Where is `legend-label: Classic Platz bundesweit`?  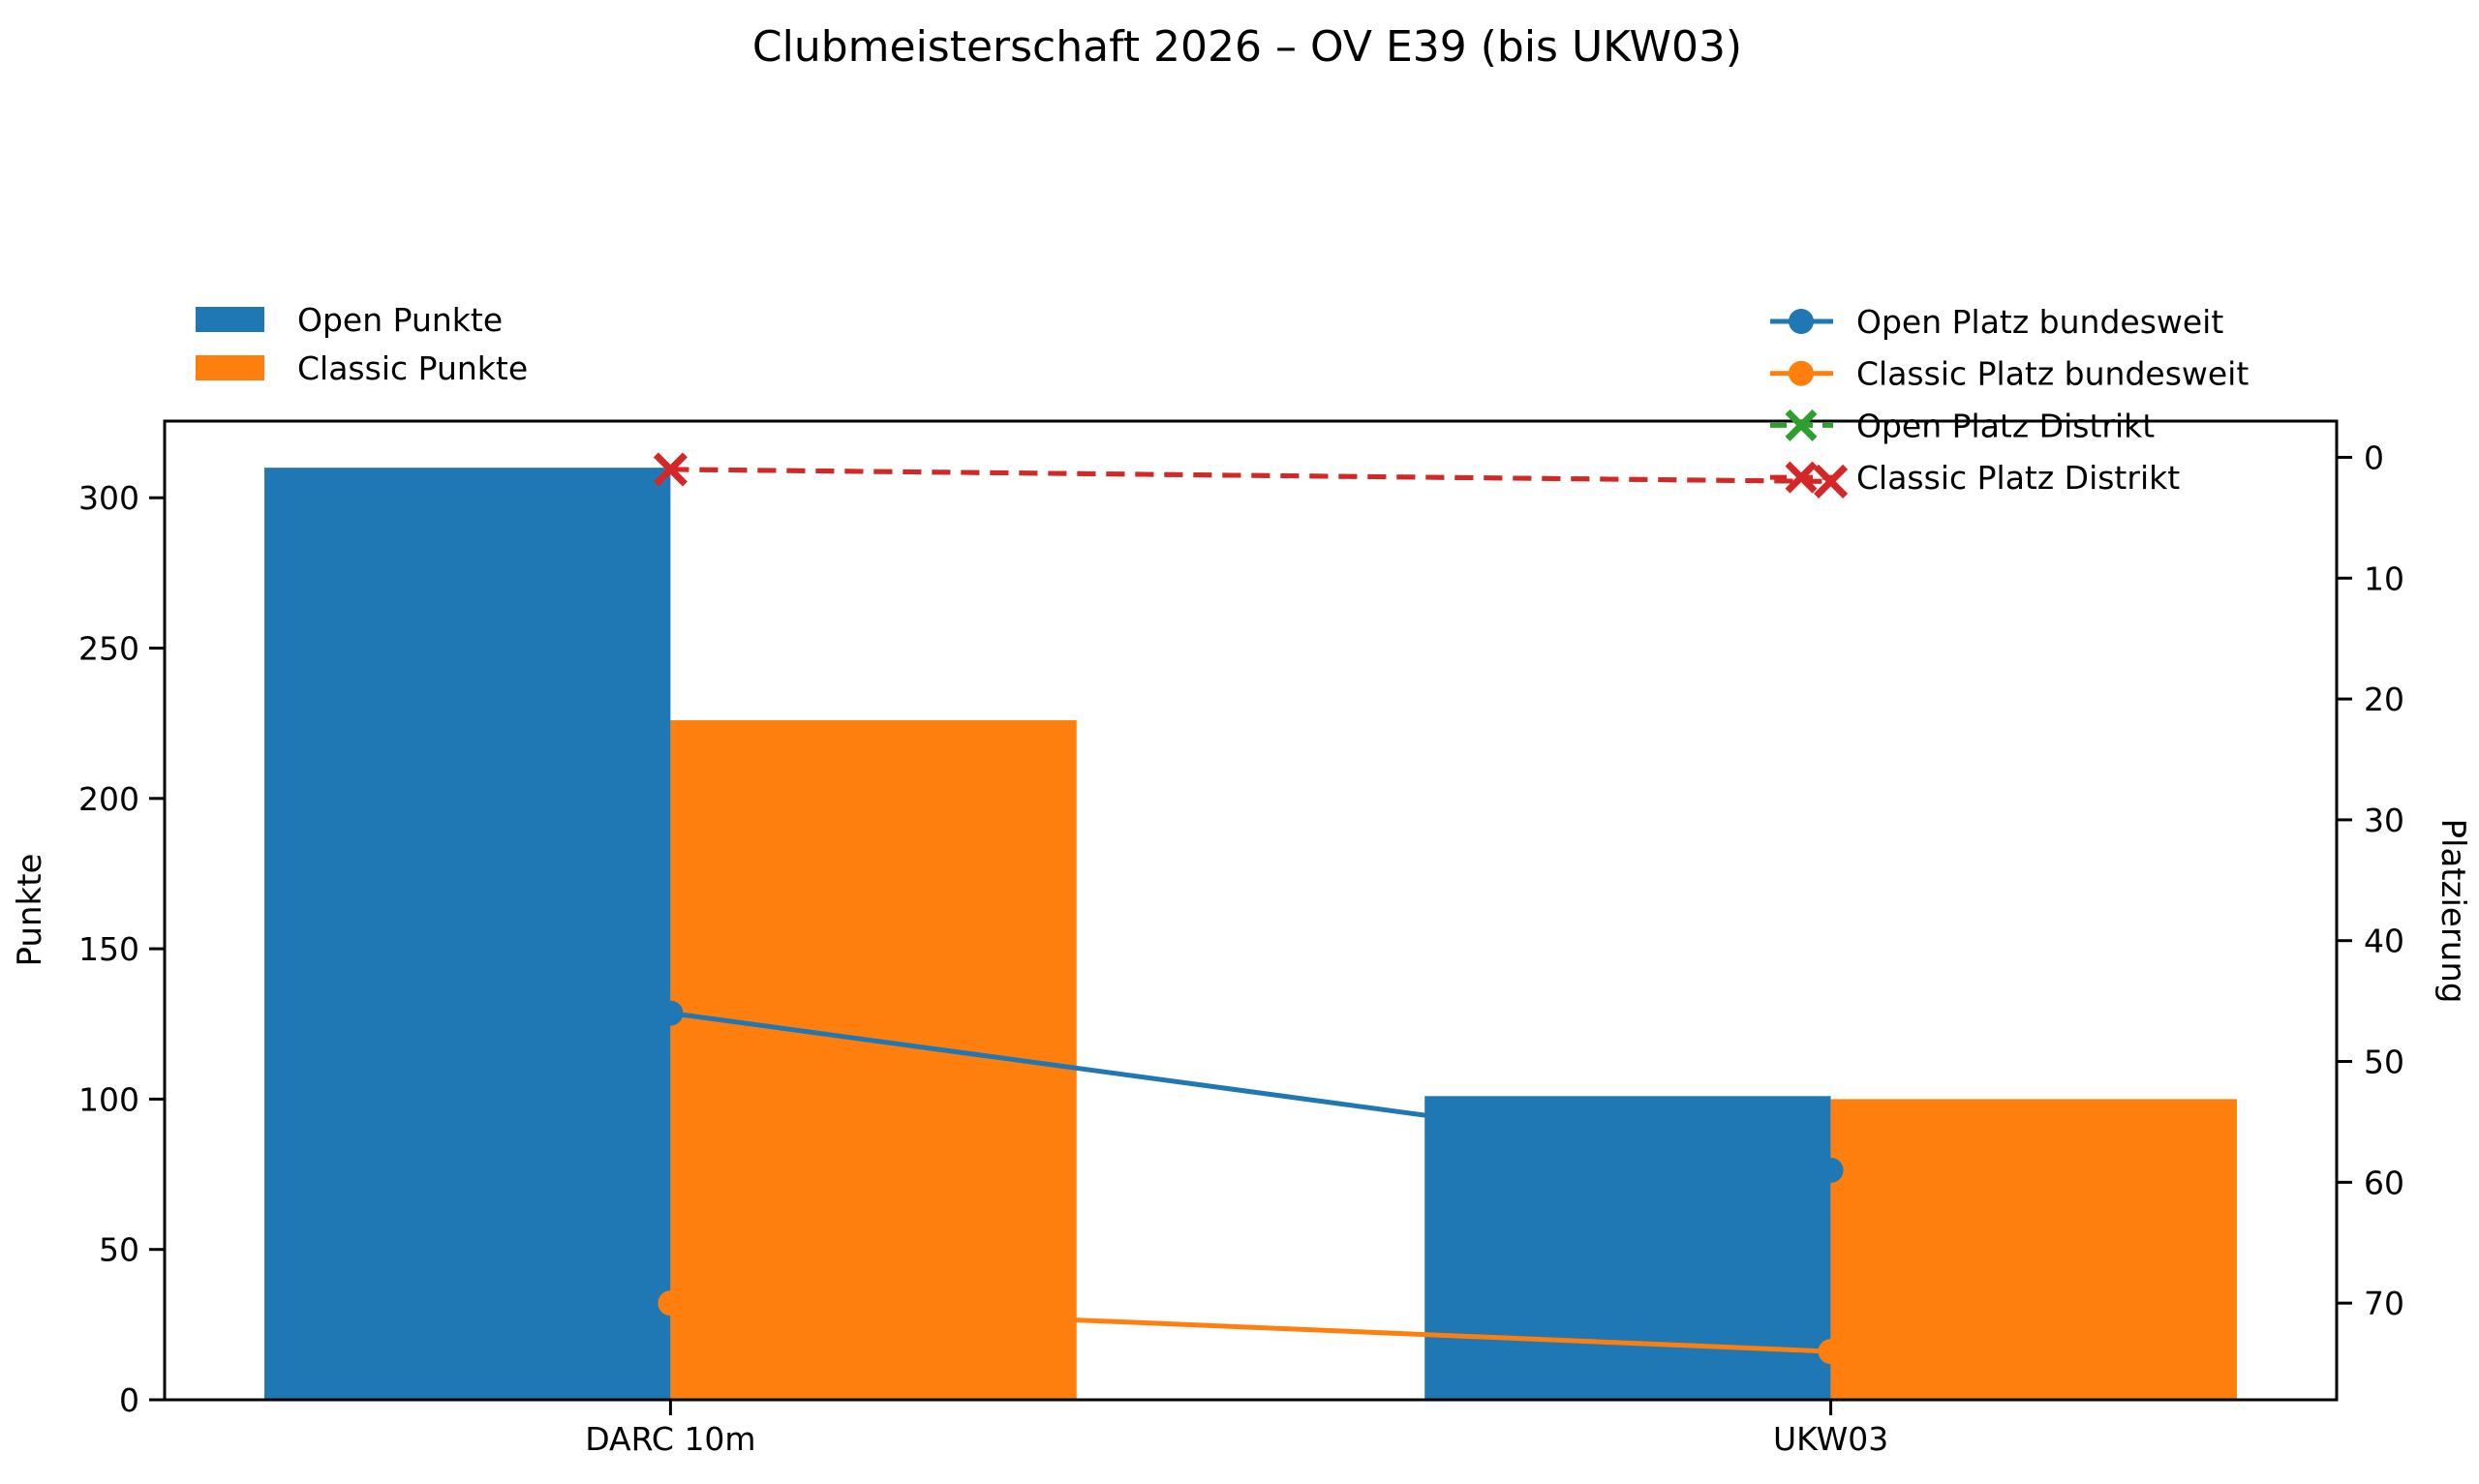
legend-label: Classic Platz bundesweit is located at coordinates (2052, 374).